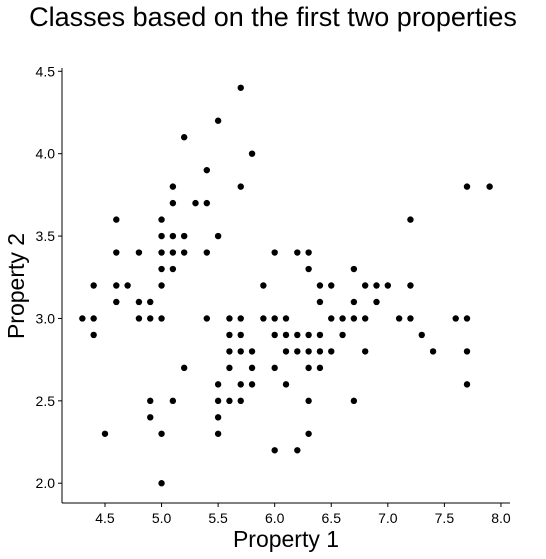  I want to click on y-axis-label: Property 2, so click(16, 286).